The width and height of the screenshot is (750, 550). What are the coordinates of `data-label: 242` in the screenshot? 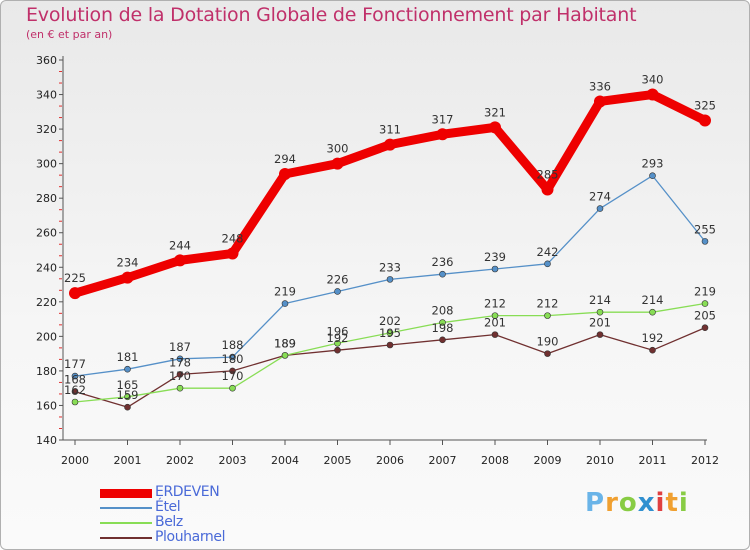 It's located at (548, 252).